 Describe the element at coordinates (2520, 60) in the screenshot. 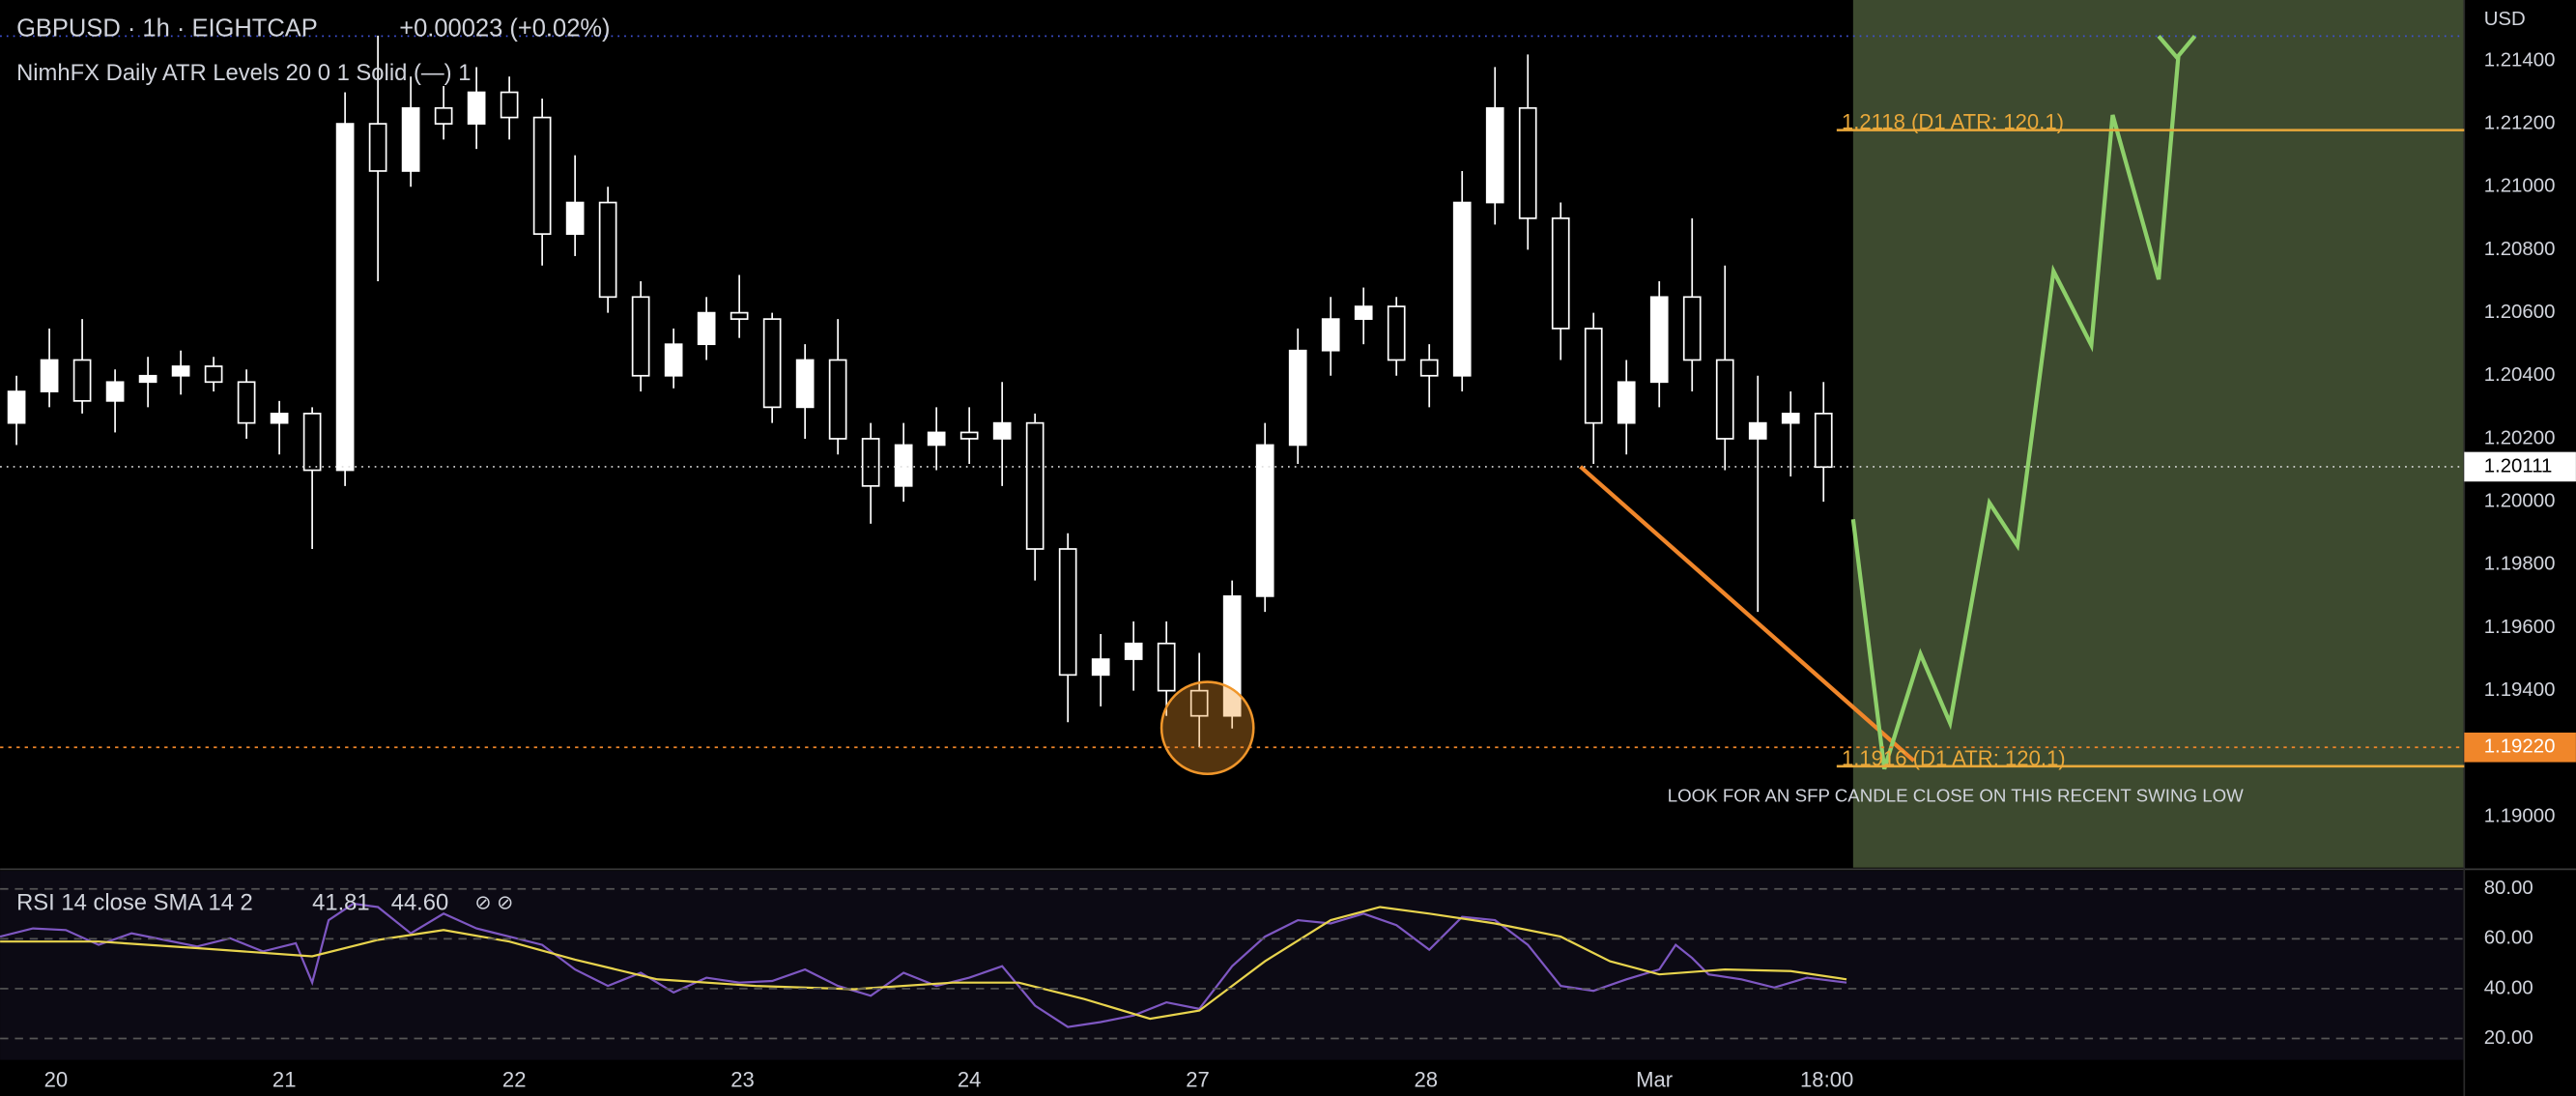

I see `price-tick-label: 1.21400` at that location.